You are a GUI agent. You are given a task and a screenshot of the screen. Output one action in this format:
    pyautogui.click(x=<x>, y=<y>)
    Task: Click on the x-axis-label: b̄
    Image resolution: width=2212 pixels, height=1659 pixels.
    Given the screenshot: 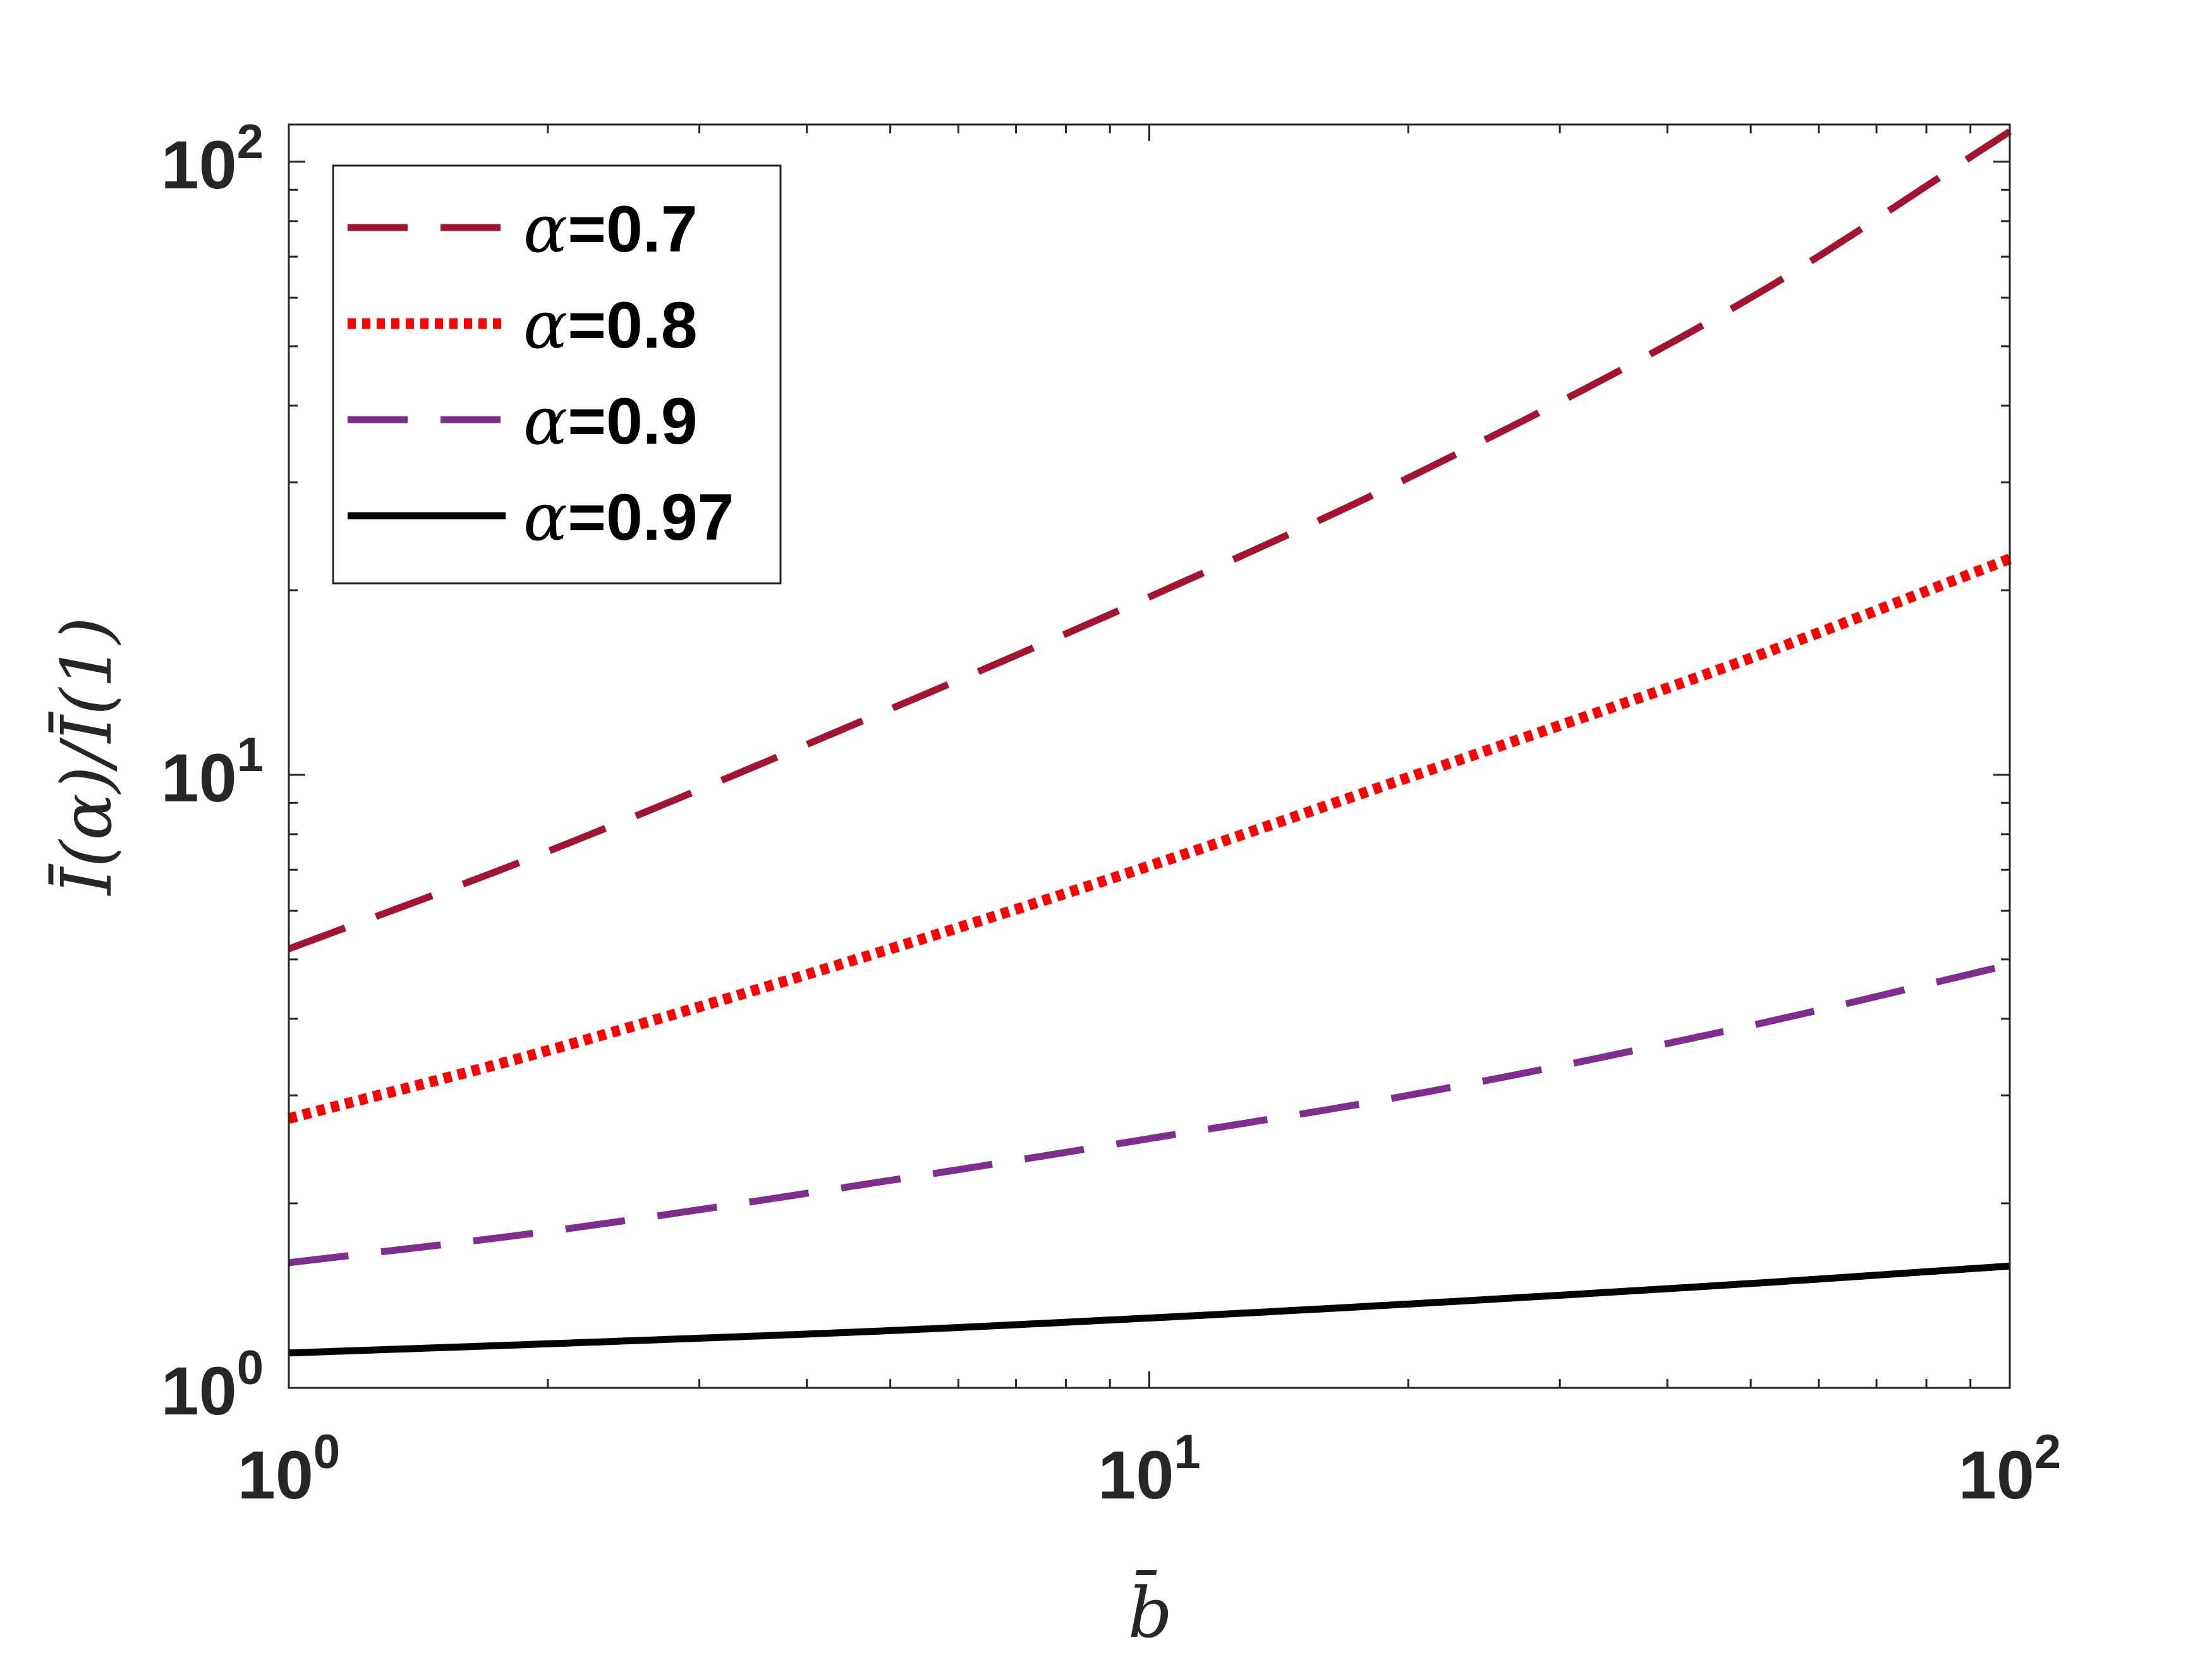 What is the action you would take?
    pyautogui.click(x=1150, y=1611)
    